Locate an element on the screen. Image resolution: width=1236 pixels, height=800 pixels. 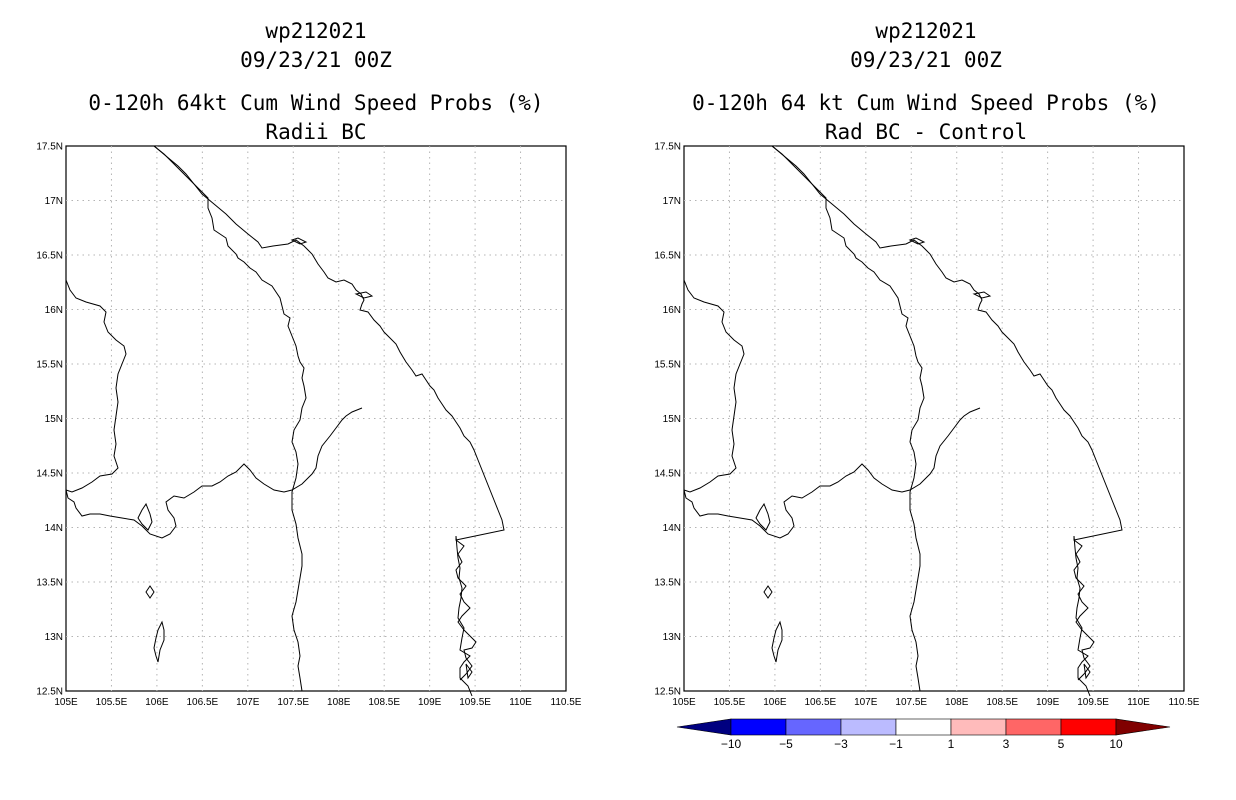
colorbar-label: 3 is located at coordinates (1006, 744).